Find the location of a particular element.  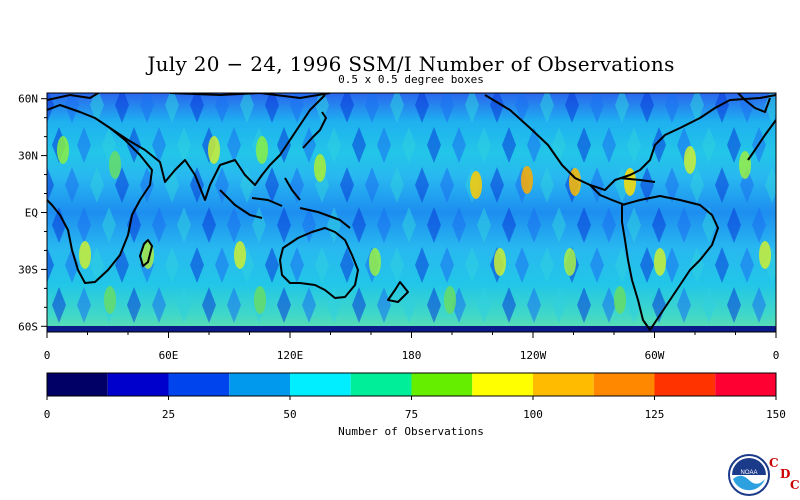

coast-madagascar is located at coordinates (146, 253).